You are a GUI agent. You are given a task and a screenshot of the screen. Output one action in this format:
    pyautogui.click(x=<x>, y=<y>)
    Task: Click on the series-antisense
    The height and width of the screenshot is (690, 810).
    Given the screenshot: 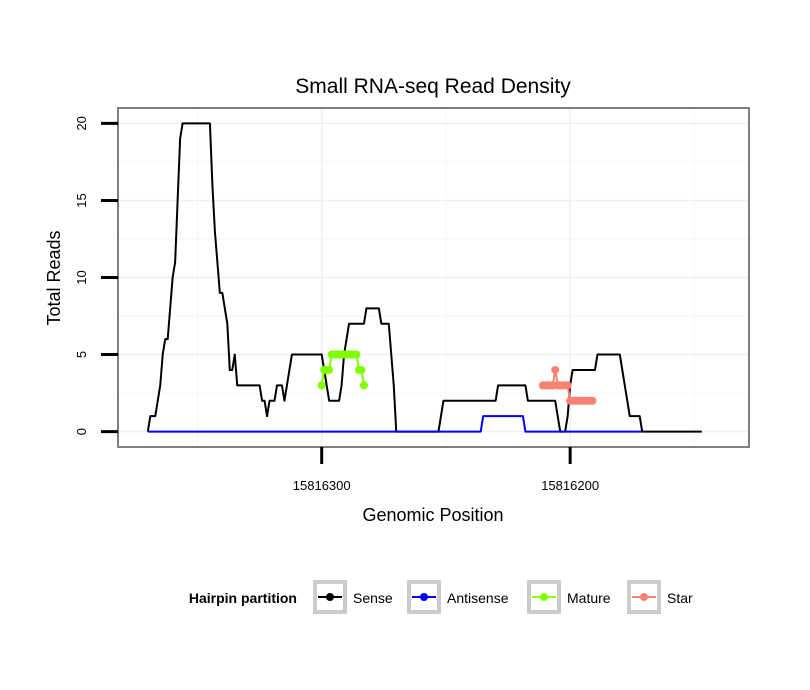 What is the action you would take?
    pyautogui.click(x=395, y=424)
    